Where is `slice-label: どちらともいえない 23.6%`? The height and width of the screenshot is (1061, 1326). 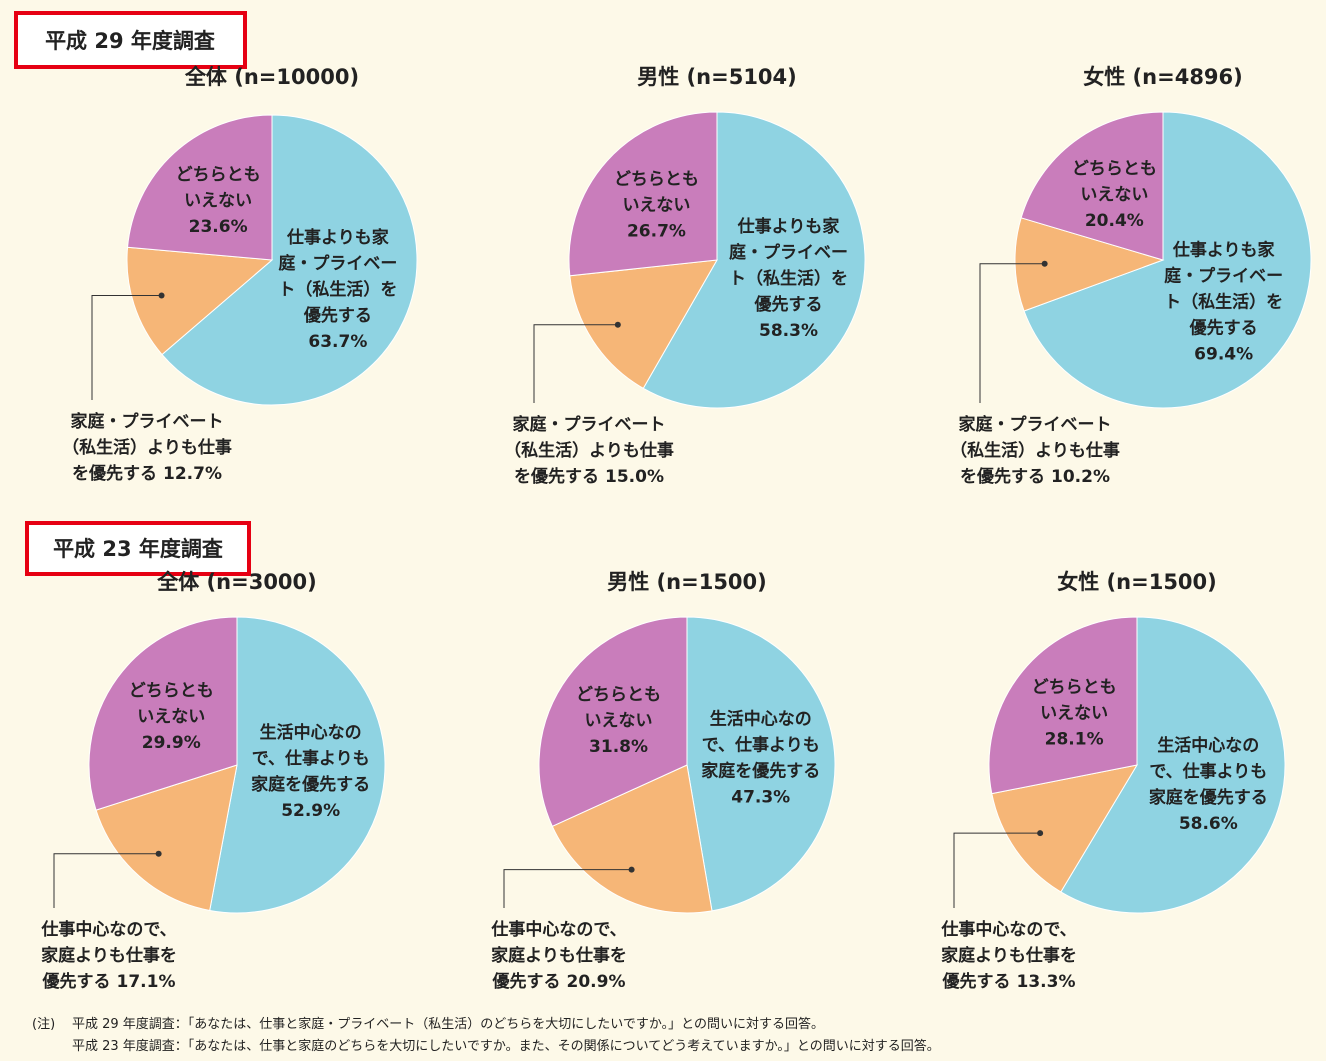
slice-label: どちらともいえない 23.6% is located at coordinates (218, 201).